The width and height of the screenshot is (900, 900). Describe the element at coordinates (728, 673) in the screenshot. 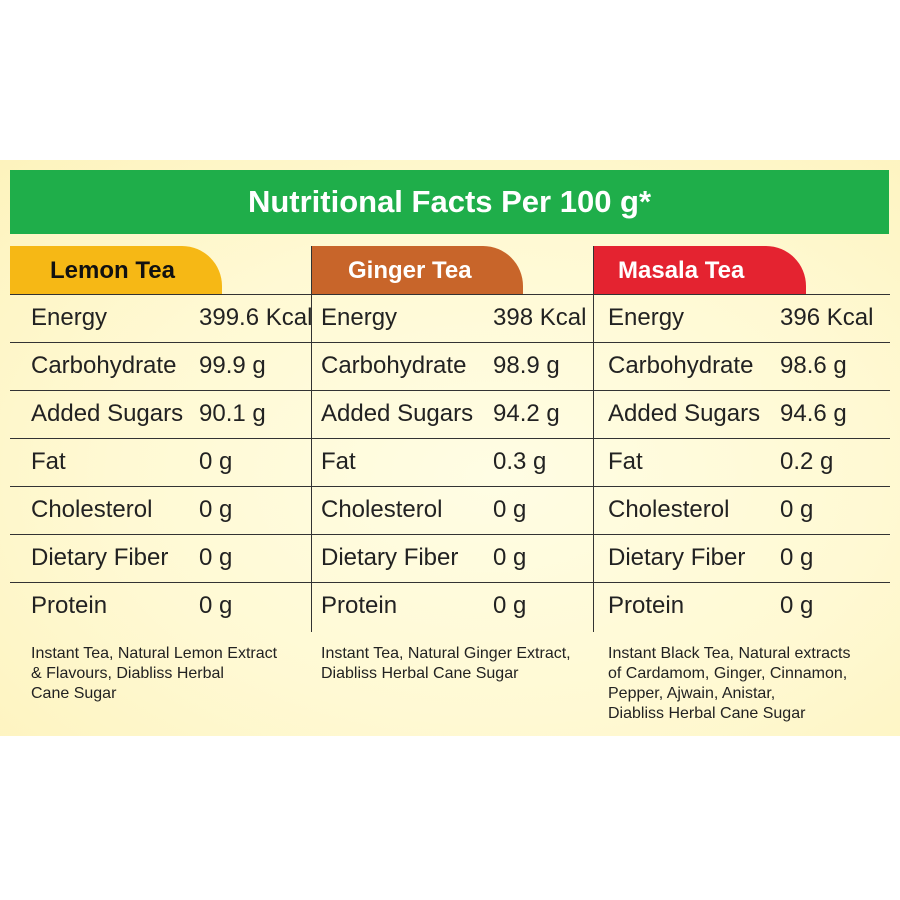

I see `ingredients-line: of Cardamom, Ginger, Cinnamon,` at that location.